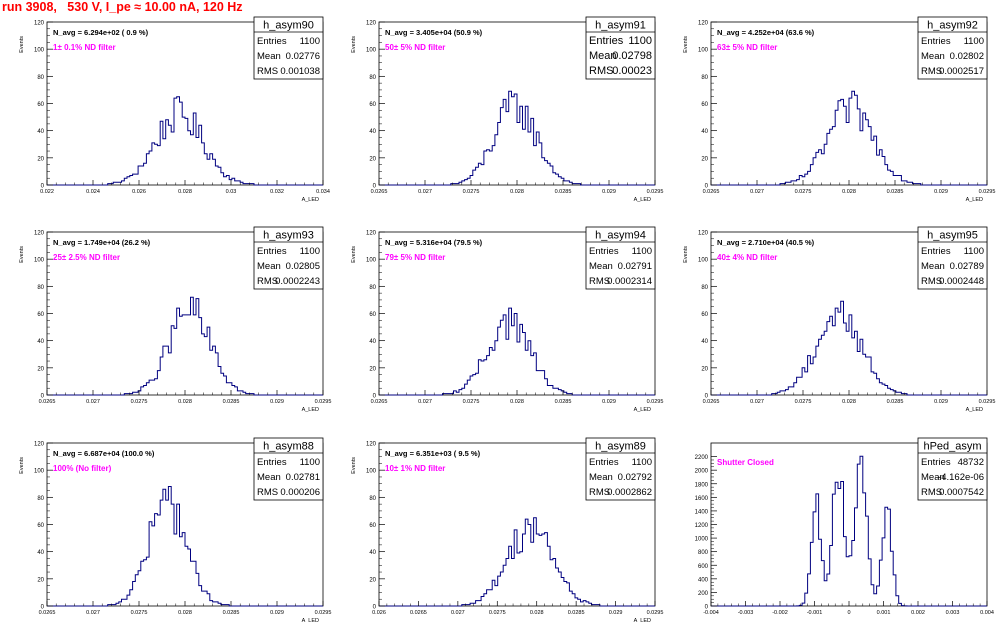 Image resolution: width=996 pixels, height=622 pixels. I want to click on y-tick-label: 1800, so click(702, 485).